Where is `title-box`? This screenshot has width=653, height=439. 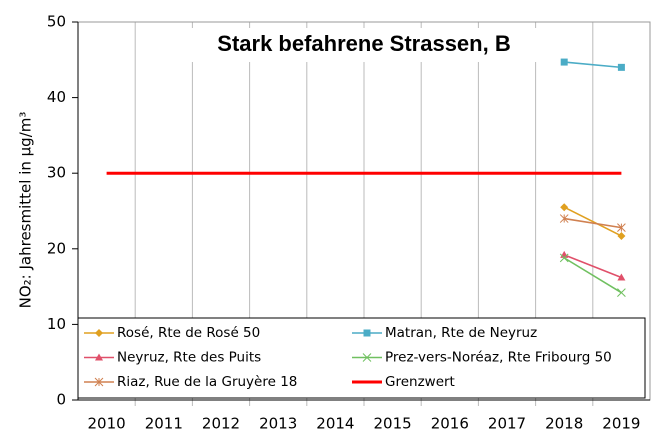 title-box is located at coordinates (364, 45).